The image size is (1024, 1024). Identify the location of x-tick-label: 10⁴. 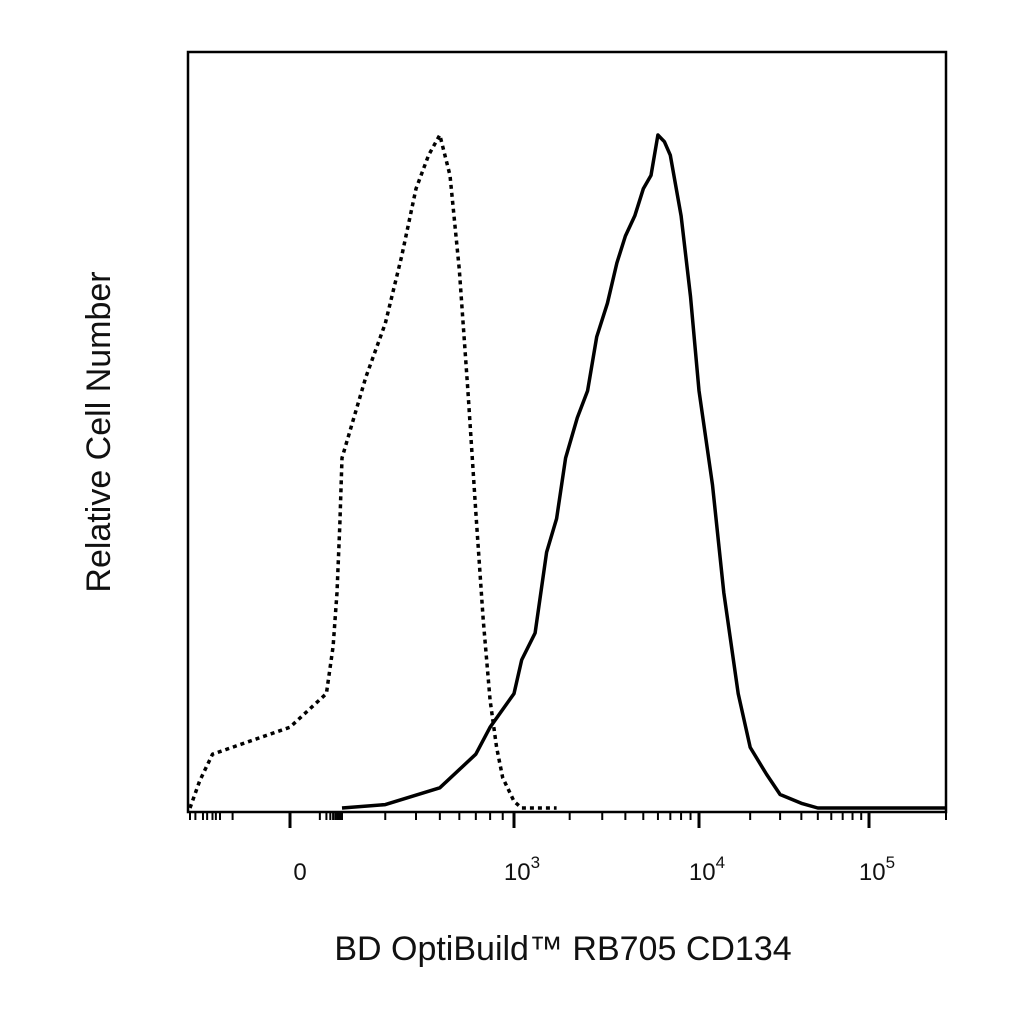
(707, 869).